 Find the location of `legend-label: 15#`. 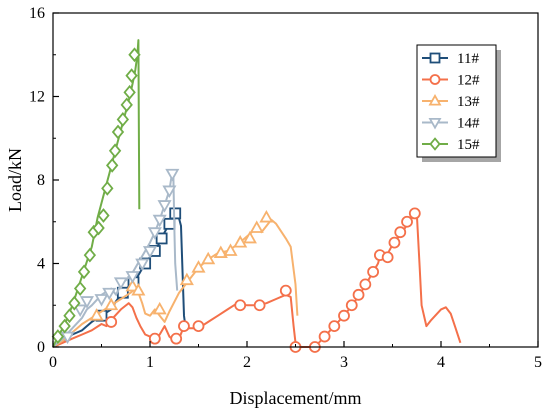

legend-label: 15# is located at coordinates (468, 145).